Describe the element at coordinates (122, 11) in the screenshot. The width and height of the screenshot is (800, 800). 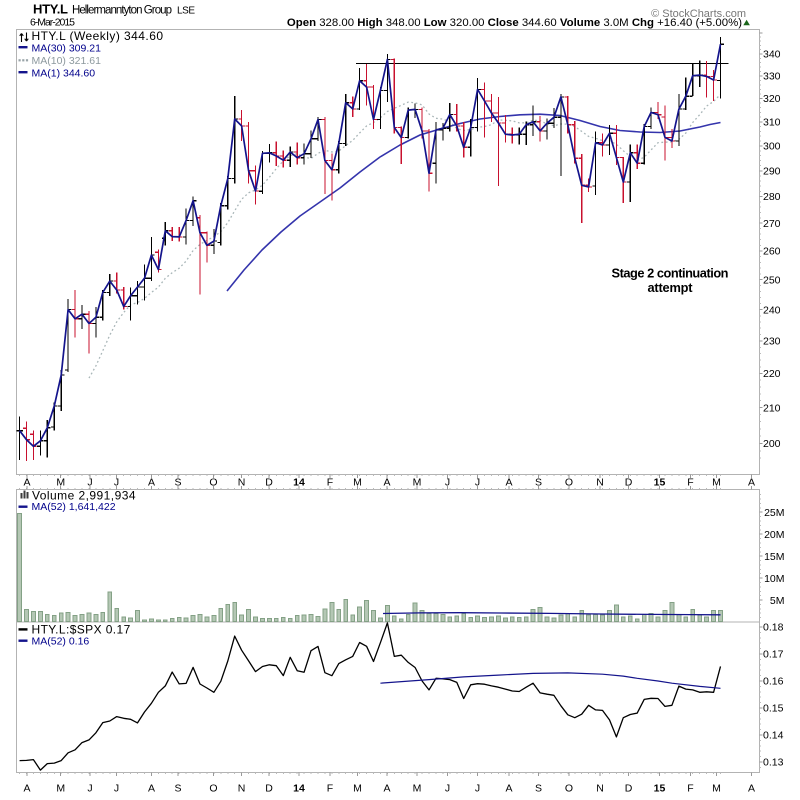
I see `svg-text: Hellermanntyton Group` at that location.